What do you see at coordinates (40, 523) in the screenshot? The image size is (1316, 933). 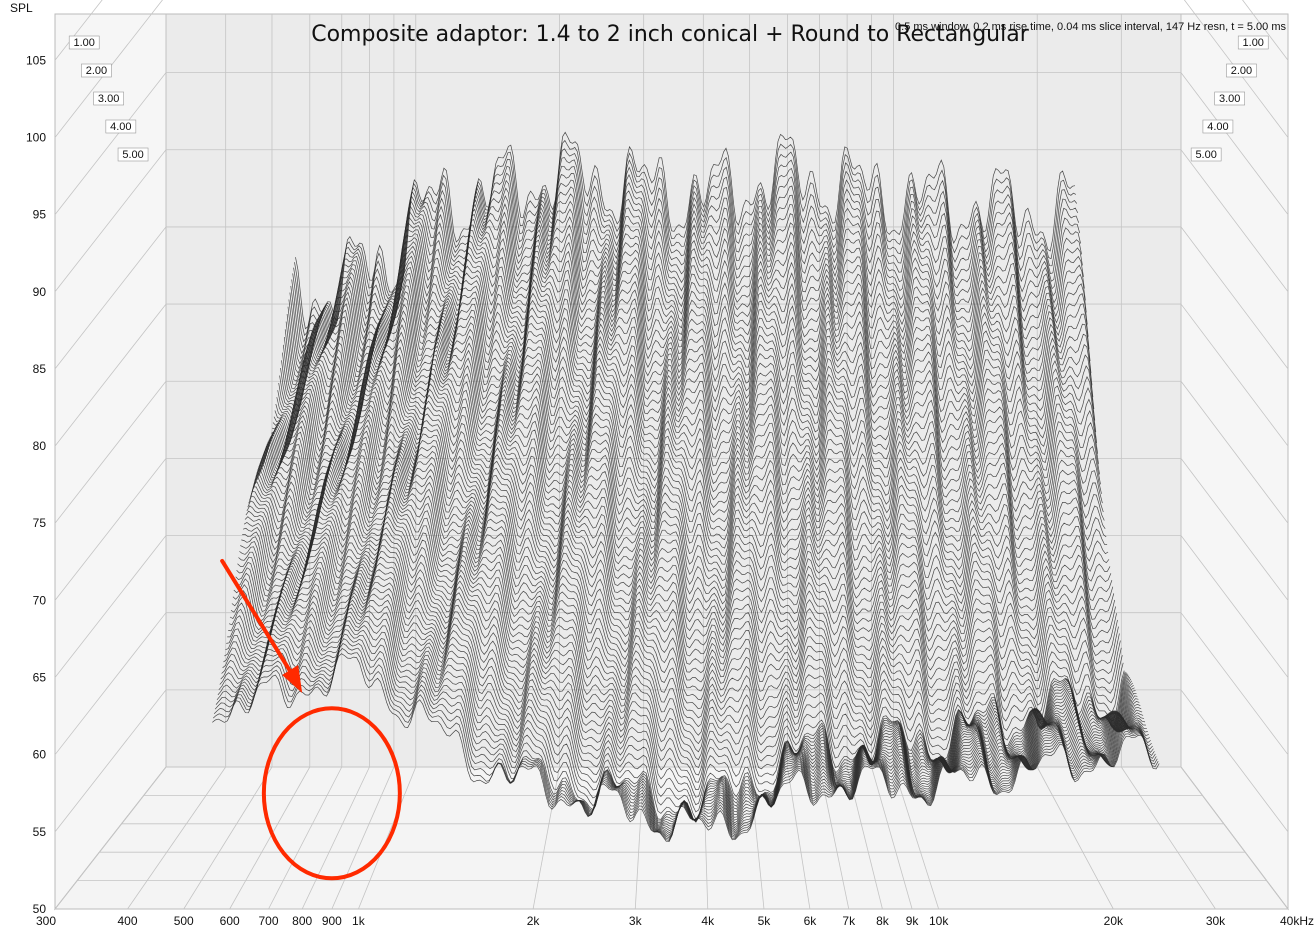 I see `y-tick-label: 75` at bounding box center [40, 523].